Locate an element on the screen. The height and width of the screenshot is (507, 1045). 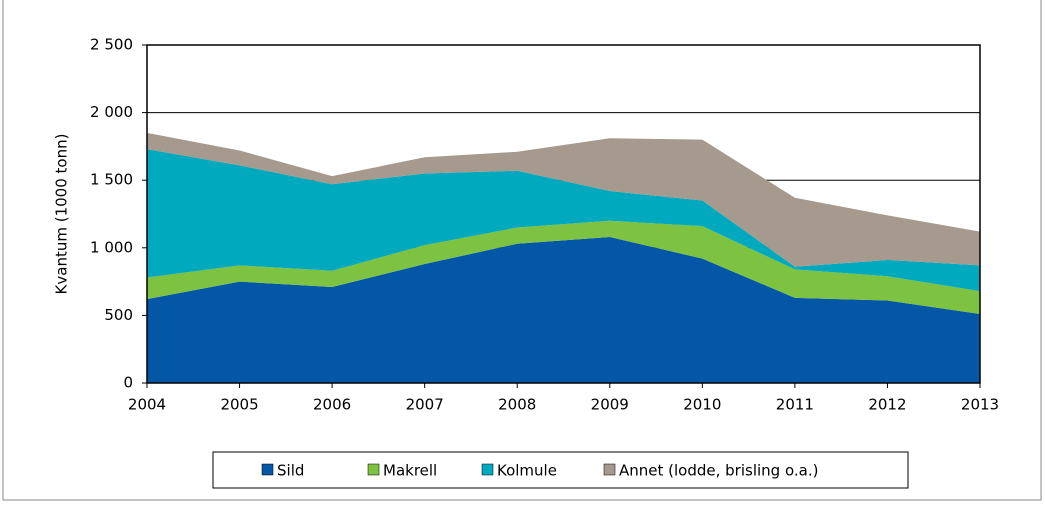
y-tick-label: 2 500 is located at coordinates (111, 45).